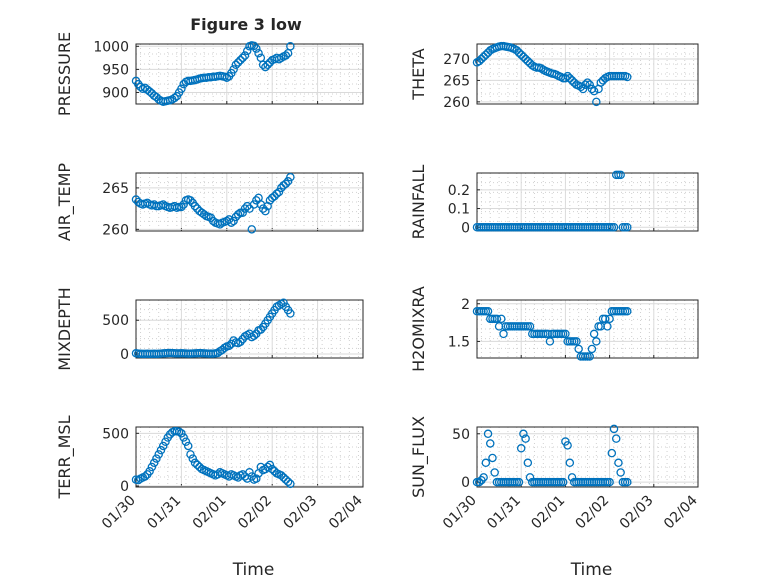  What do you see at coordinates (459, 342) in the screenshot?
I see `y-tick-label: 1.5` at bounding box center [459, 342].